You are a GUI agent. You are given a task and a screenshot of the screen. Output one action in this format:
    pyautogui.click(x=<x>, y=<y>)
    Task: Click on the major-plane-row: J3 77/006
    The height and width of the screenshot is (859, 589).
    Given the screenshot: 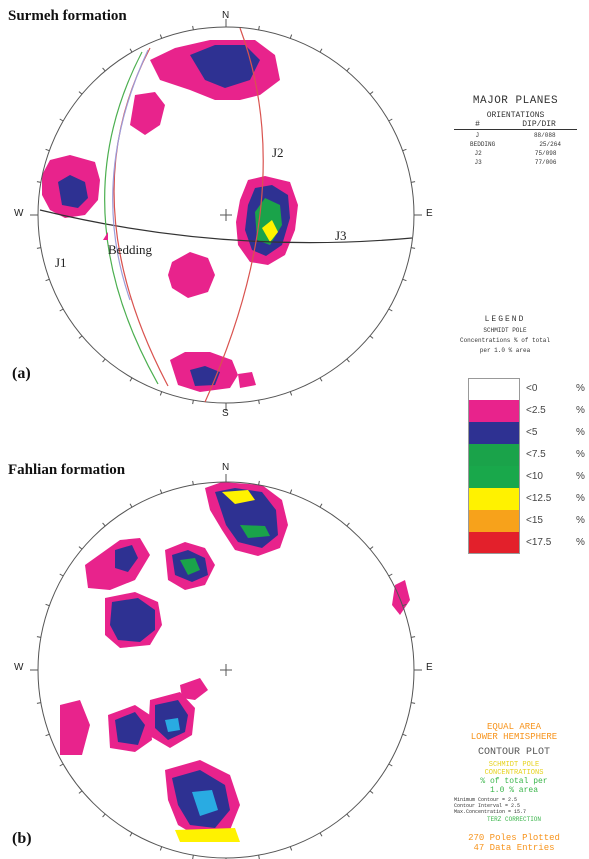 What is the action you would take?
    pyautogui.click(x=515, y=162)
    